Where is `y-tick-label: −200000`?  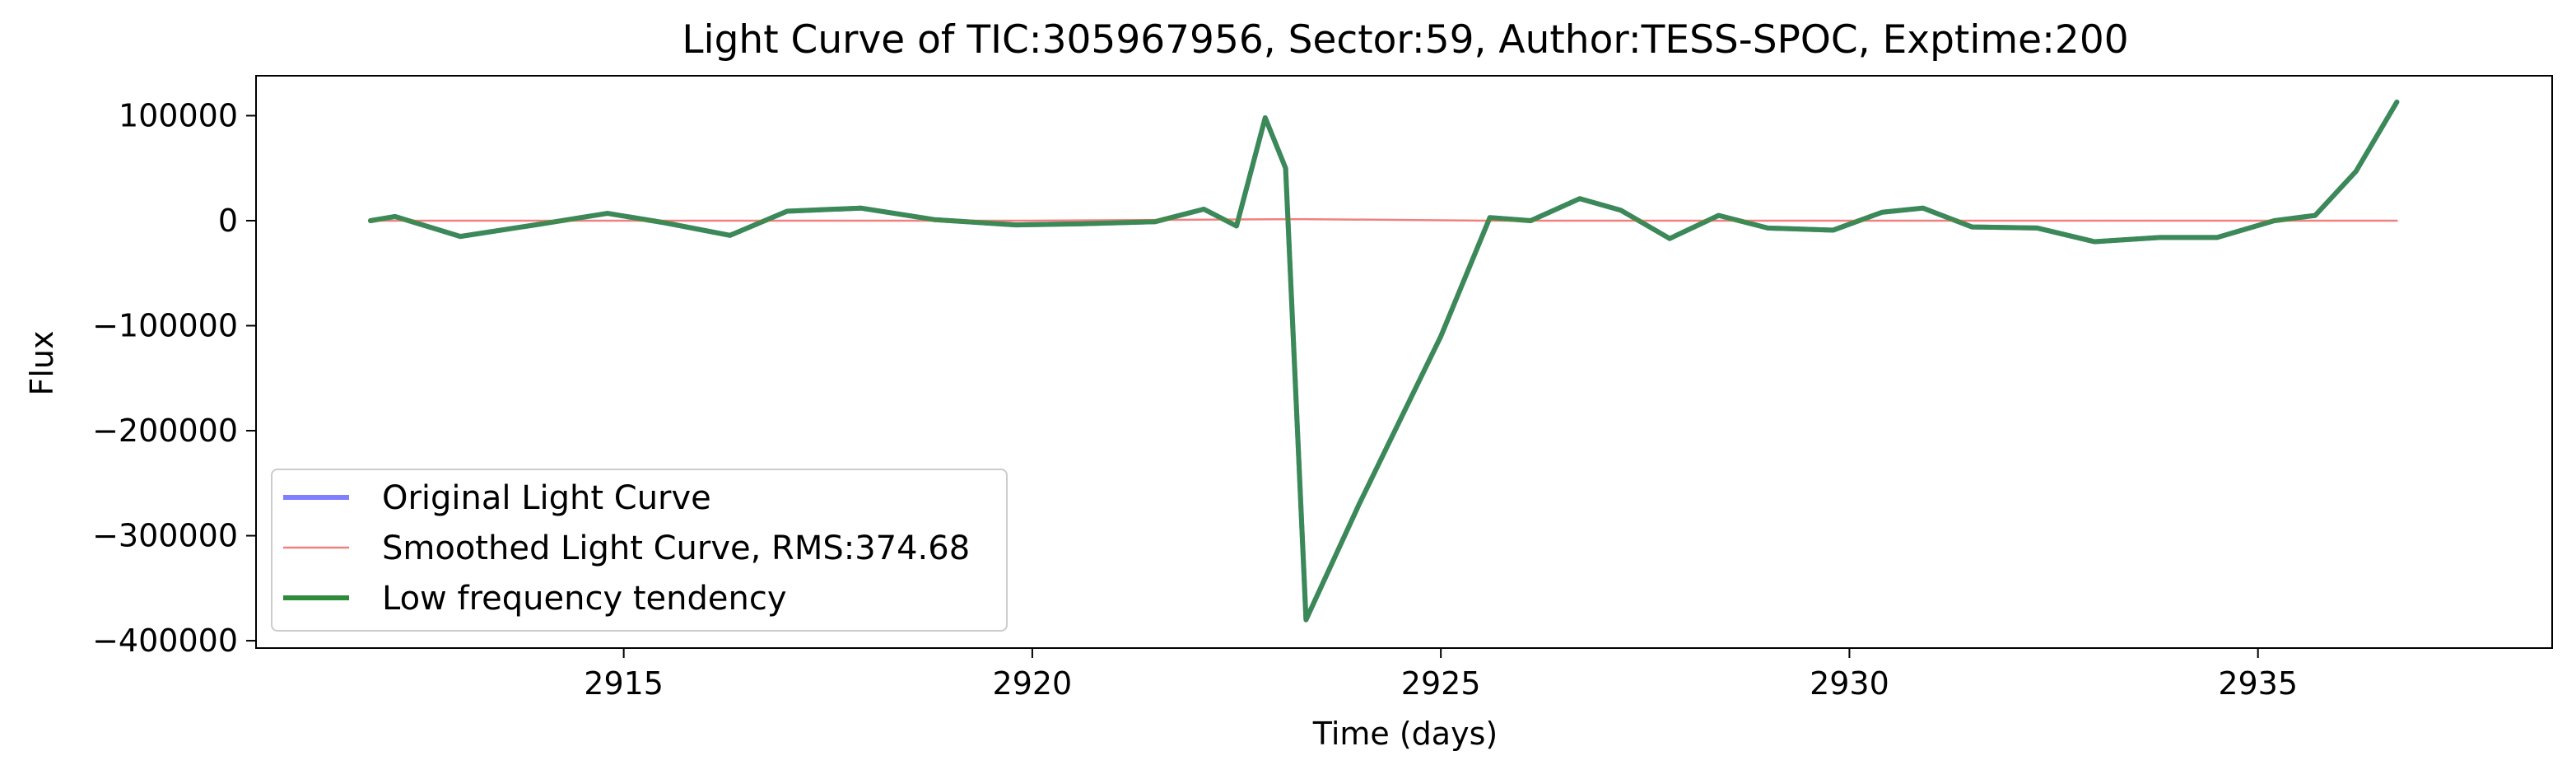 y-tick-label: −200000 is located at coordinates (165, 431).